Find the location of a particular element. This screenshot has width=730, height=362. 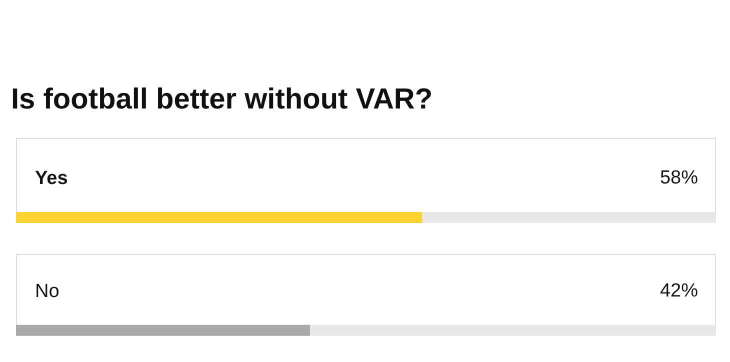

data-label: 58% is located at coordinates (679, 178).